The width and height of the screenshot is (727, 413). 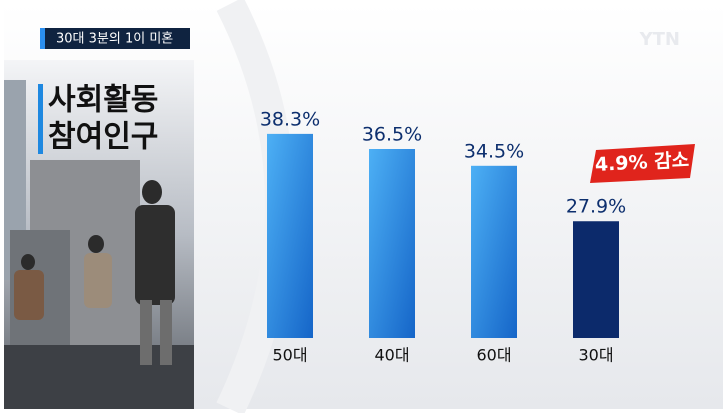 I want to click on title-accent, so click(x=40, y=119).